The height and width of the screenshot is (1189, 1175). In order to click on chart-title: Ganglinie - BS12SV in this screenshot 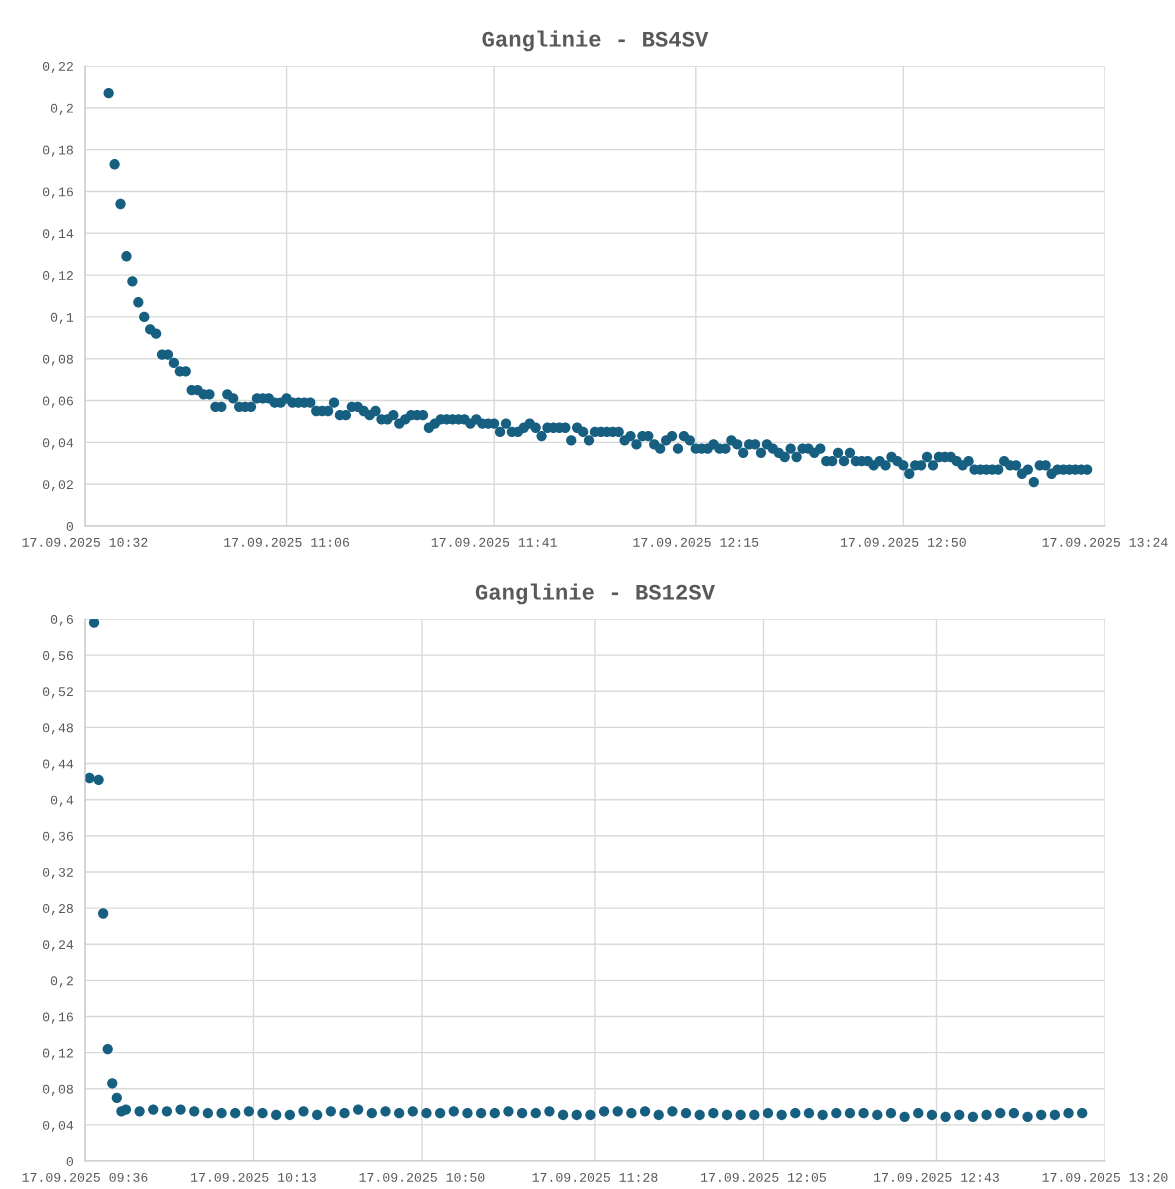, I will do `click(595, 594)`.